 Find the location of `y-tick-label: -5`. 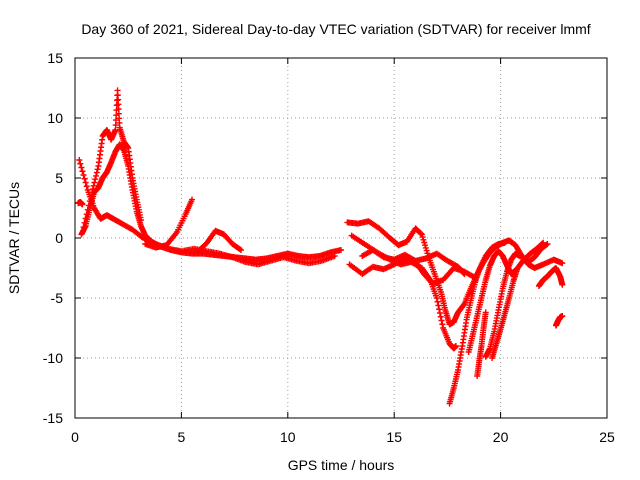

y-tick-label: -5 is located at coordinates (57, 298).